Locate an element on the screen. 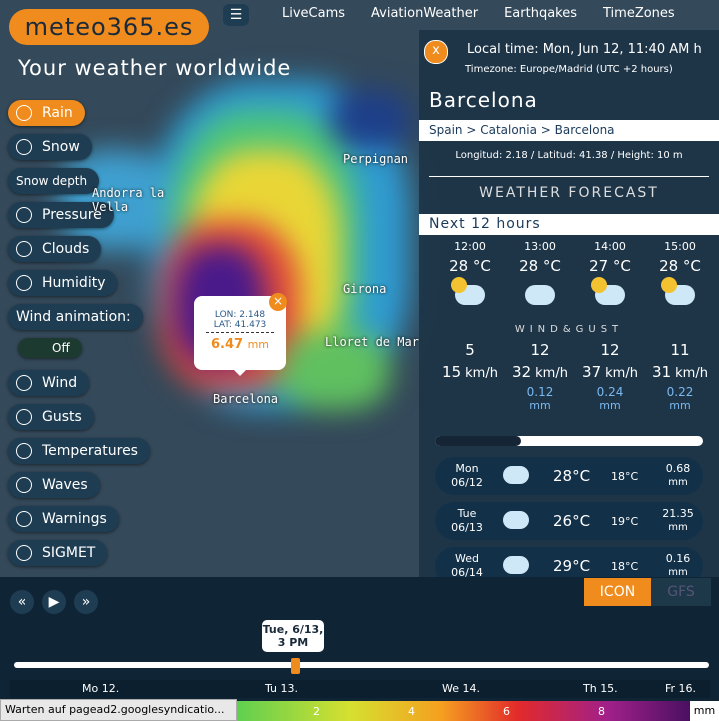 The height and width of the screenshot is (721, 719). day-rain: 0.16 is located at coordinates (678, 558).